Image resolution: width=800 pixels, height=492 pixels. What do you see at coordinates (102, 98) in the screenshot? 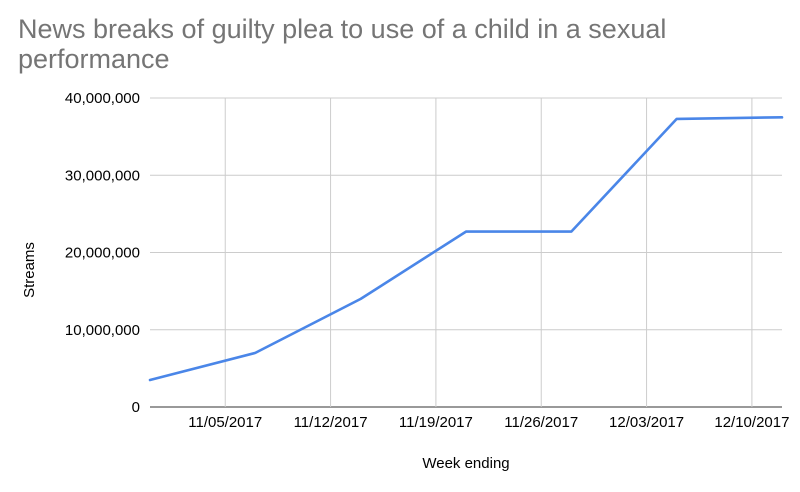
I see `y-tick-label: 40,000,000` at bounding box center [102, 98].